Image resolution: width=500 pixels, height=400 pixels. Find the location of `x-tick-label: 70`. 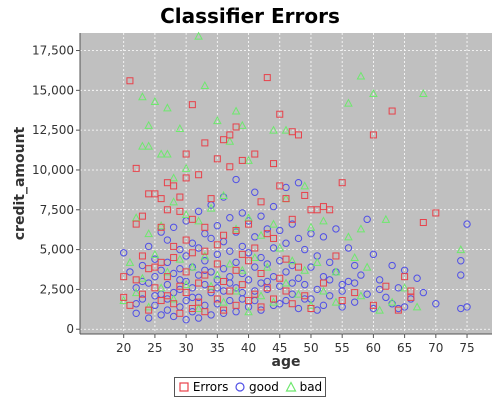

x-tick-label: 70 is located at coordinates (435, 348).